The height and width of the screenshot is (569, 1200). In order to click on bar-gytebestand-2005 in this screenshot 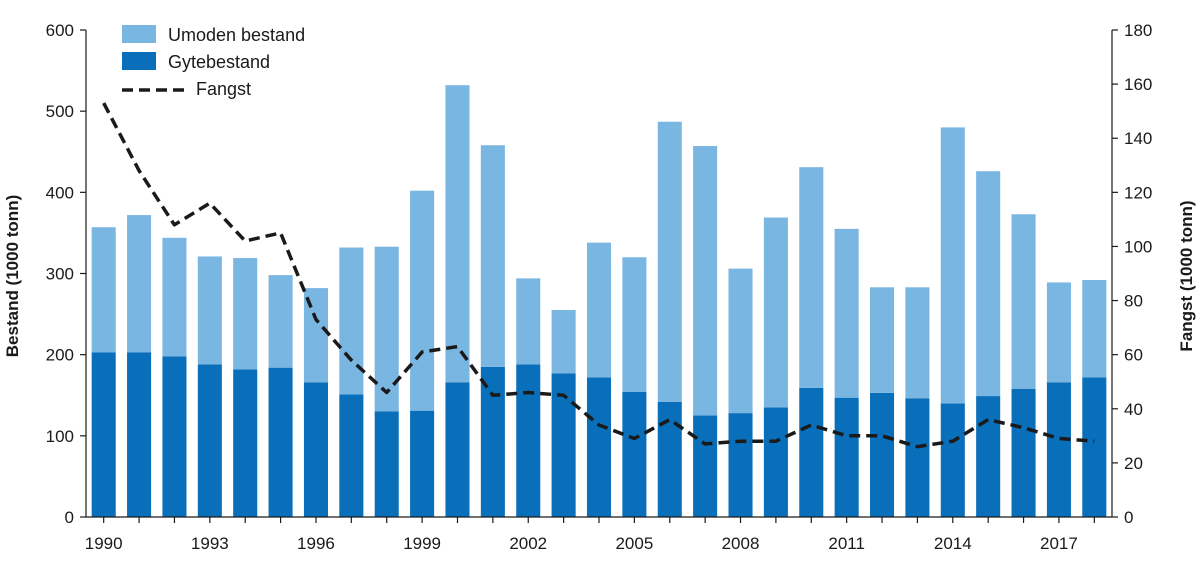, I will do `click(634, 454)`.